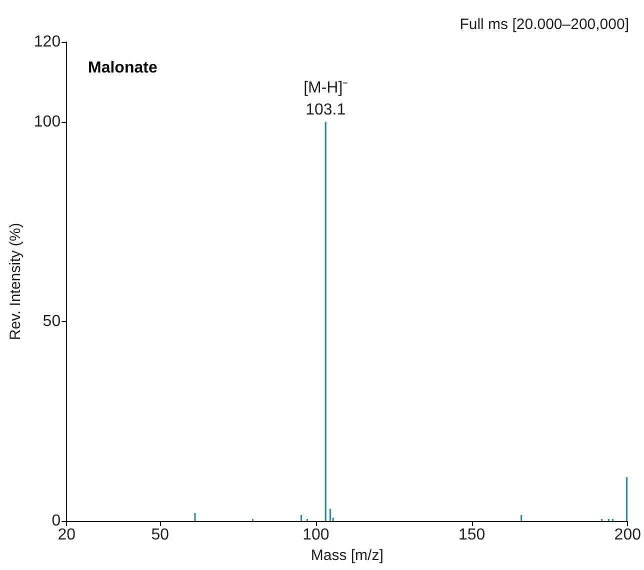  What do you see at coordinates (472, 535) in the screenshot?
I see `x-tick-label: 150` at bounding box center [472, 535].